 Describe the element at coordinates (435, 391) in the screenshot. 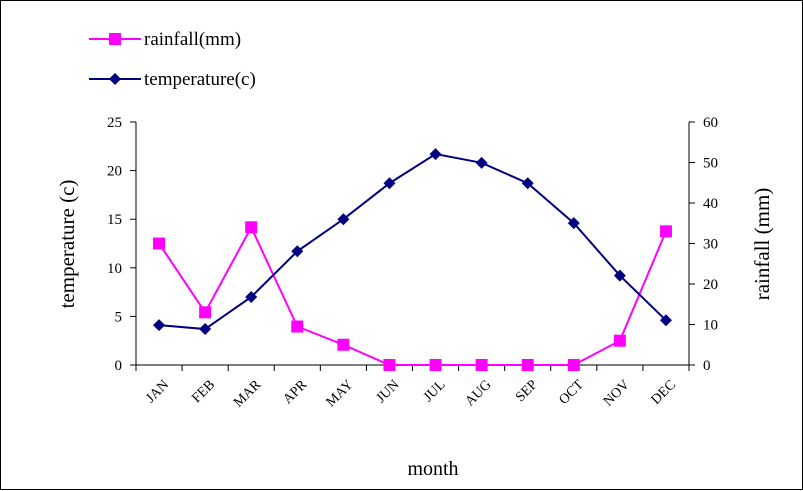

I see `x-tick-label: JUL` at that location.